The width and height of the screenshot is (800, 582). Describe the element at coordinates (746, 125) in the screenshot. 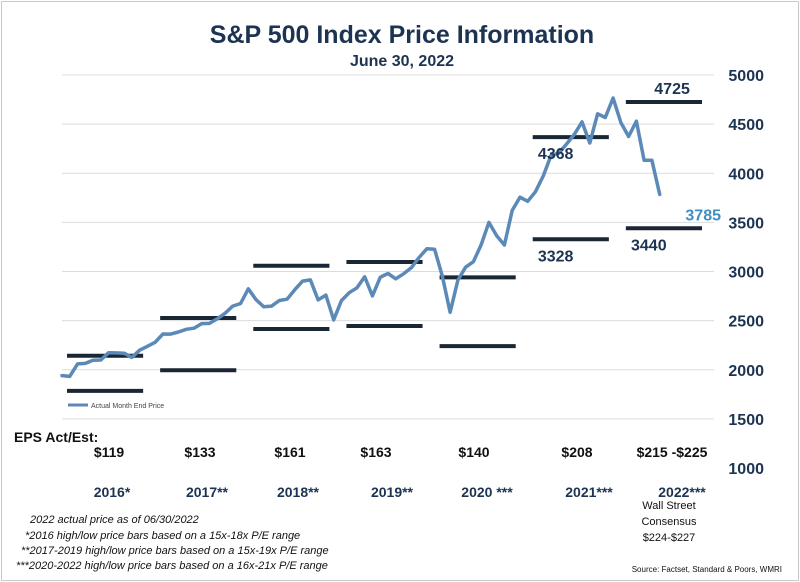

I see `y-tick-label: 4500` at that location.